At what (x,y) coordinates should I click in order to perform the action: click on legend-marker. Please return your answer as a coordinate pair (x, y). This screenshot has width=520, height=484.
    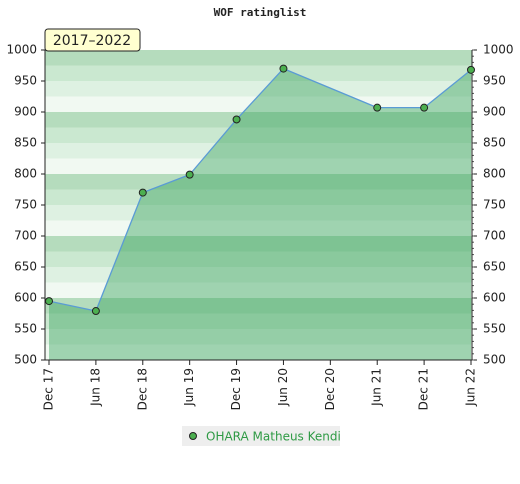
    Looking at the image, I should click on (193, 436).